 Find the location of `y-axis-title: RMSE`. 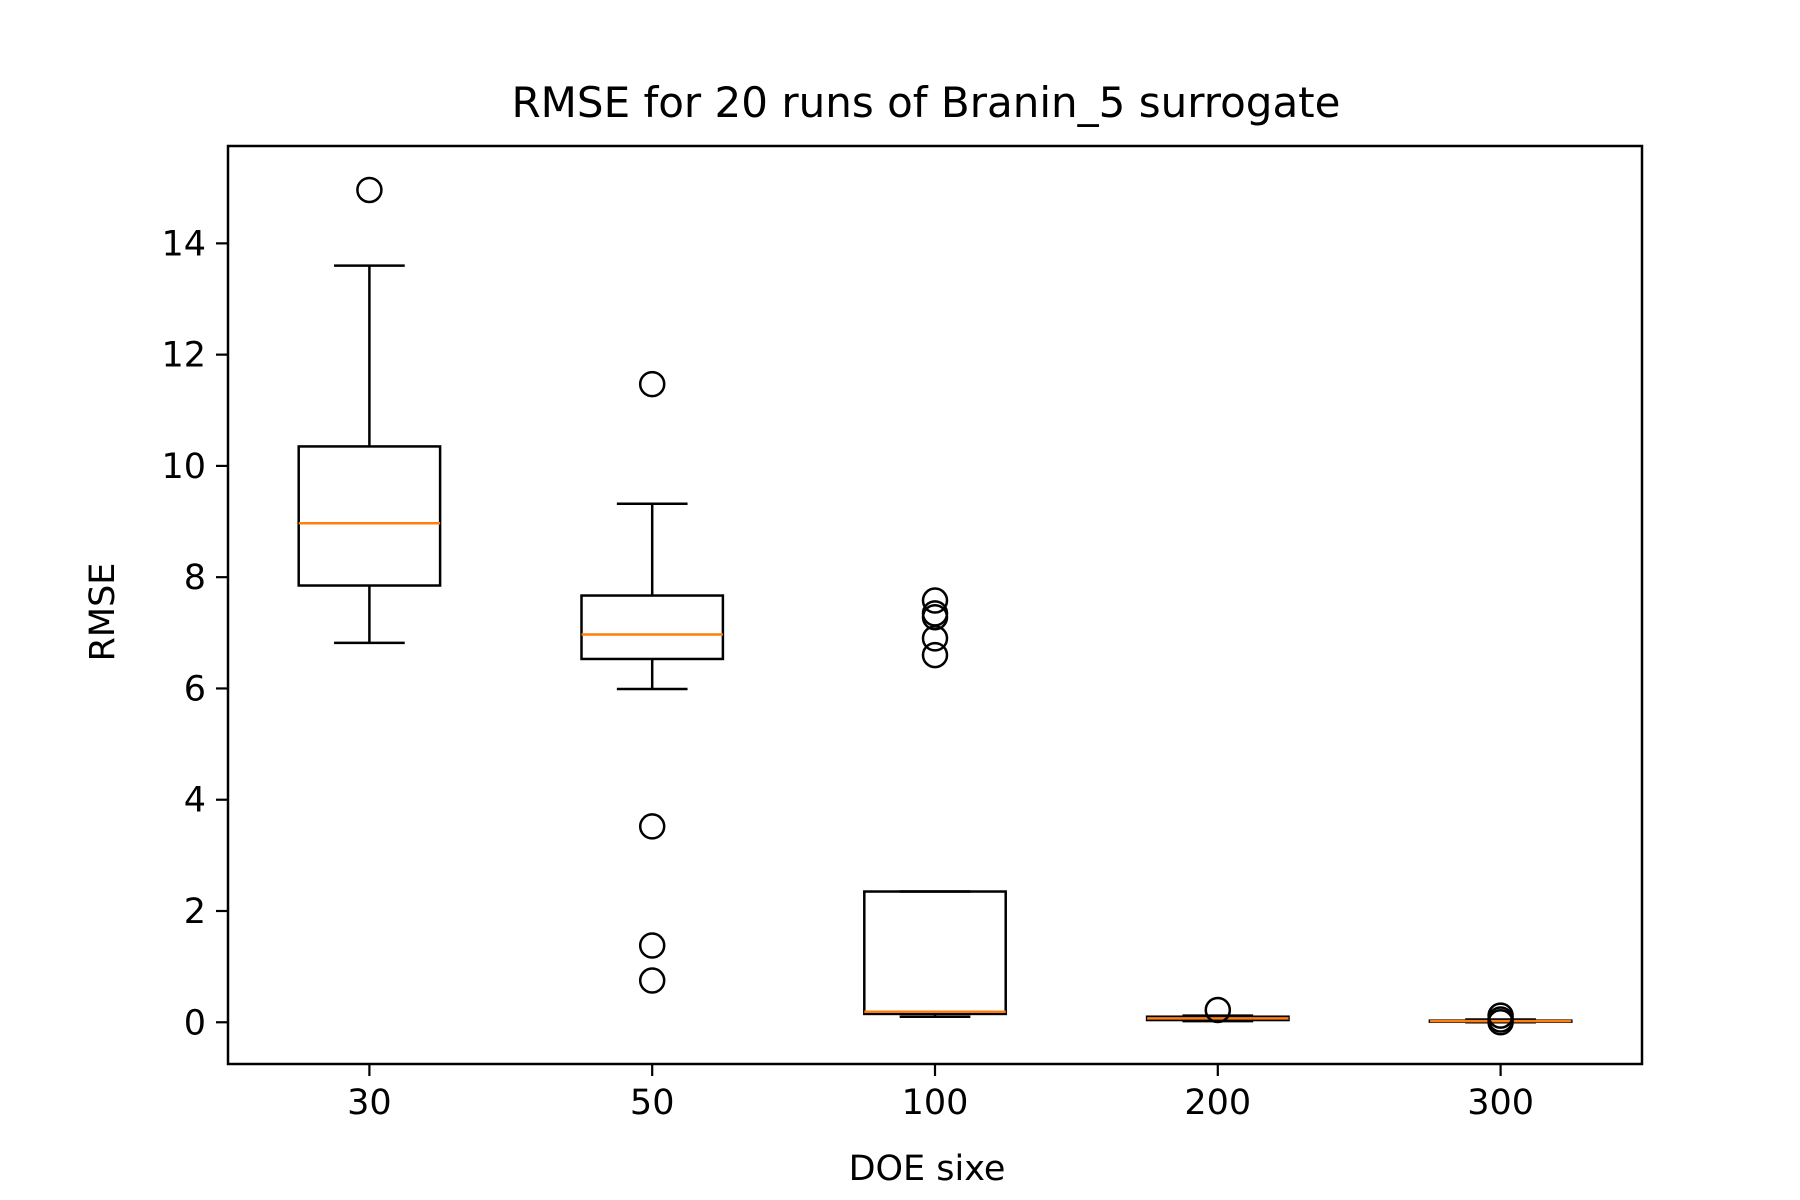

y-axis-title: RMSE is located at coordinates (103, 612).